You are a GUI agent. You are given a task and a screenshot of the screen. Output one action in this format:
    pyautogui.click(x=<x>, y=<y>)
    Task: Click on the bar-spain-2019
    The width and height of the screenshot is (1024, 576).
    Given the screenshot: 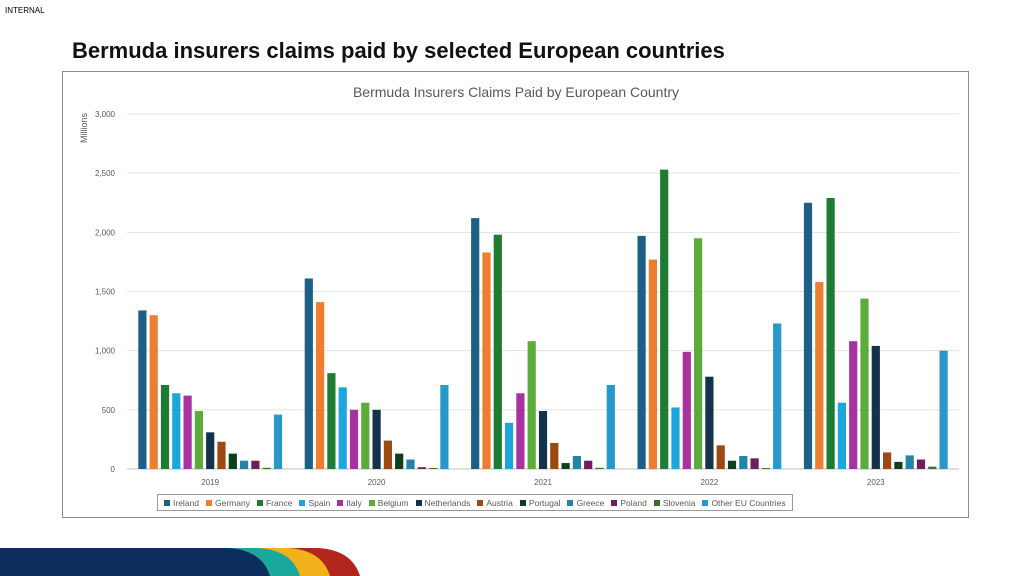 What is the action you would take?
    pyautogui.click(x=176, y=431)
    